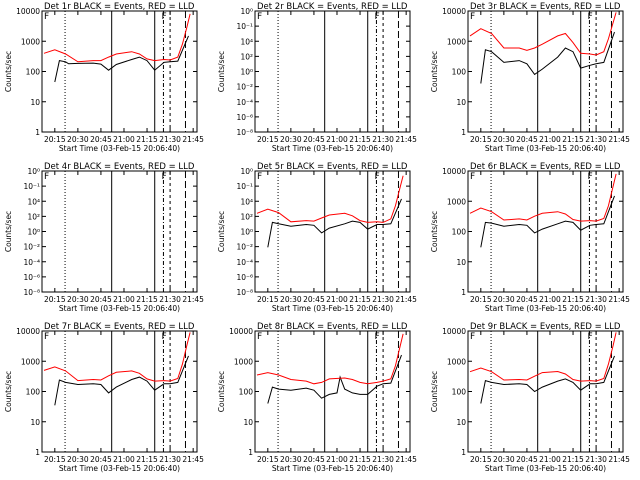 The height and width of the screenshot is (480, 640). What do you see at coordinates (244, 277) in the screenshot?
I see `y-tick-label: 10⁻⁶` at bounding box center [244, 277].